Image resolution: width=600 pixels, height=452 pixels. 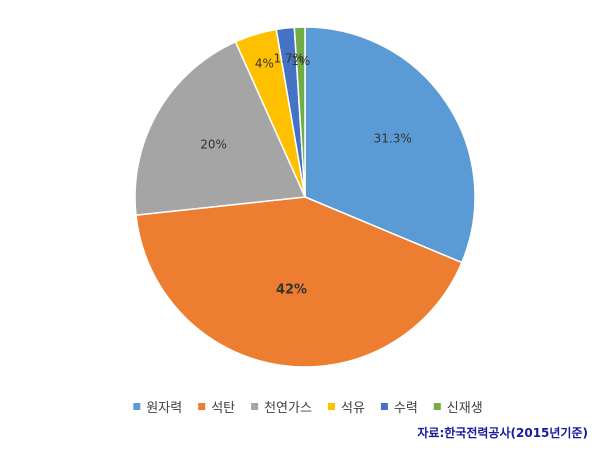 What do you see at coordinates (393, 139) in the screenshot?
I see `slice-label-1: 31.3%` at bounding box center [393, 139].